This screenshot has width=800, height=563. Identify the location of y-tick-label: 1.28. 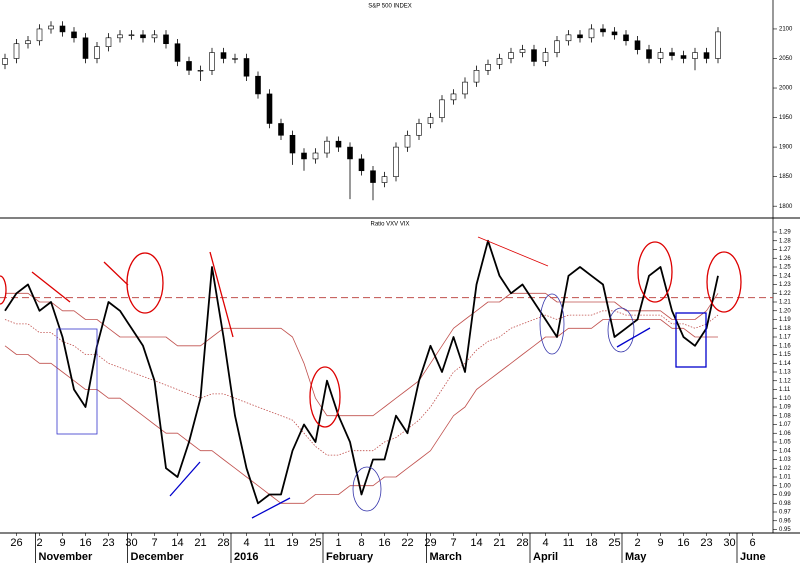
(785, 241).